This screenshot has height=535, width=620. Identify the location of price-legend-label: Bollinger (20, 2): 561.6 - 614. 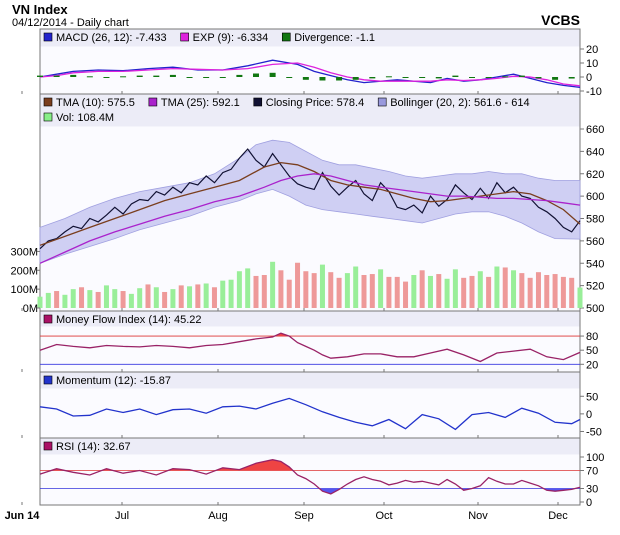
(459, 103).